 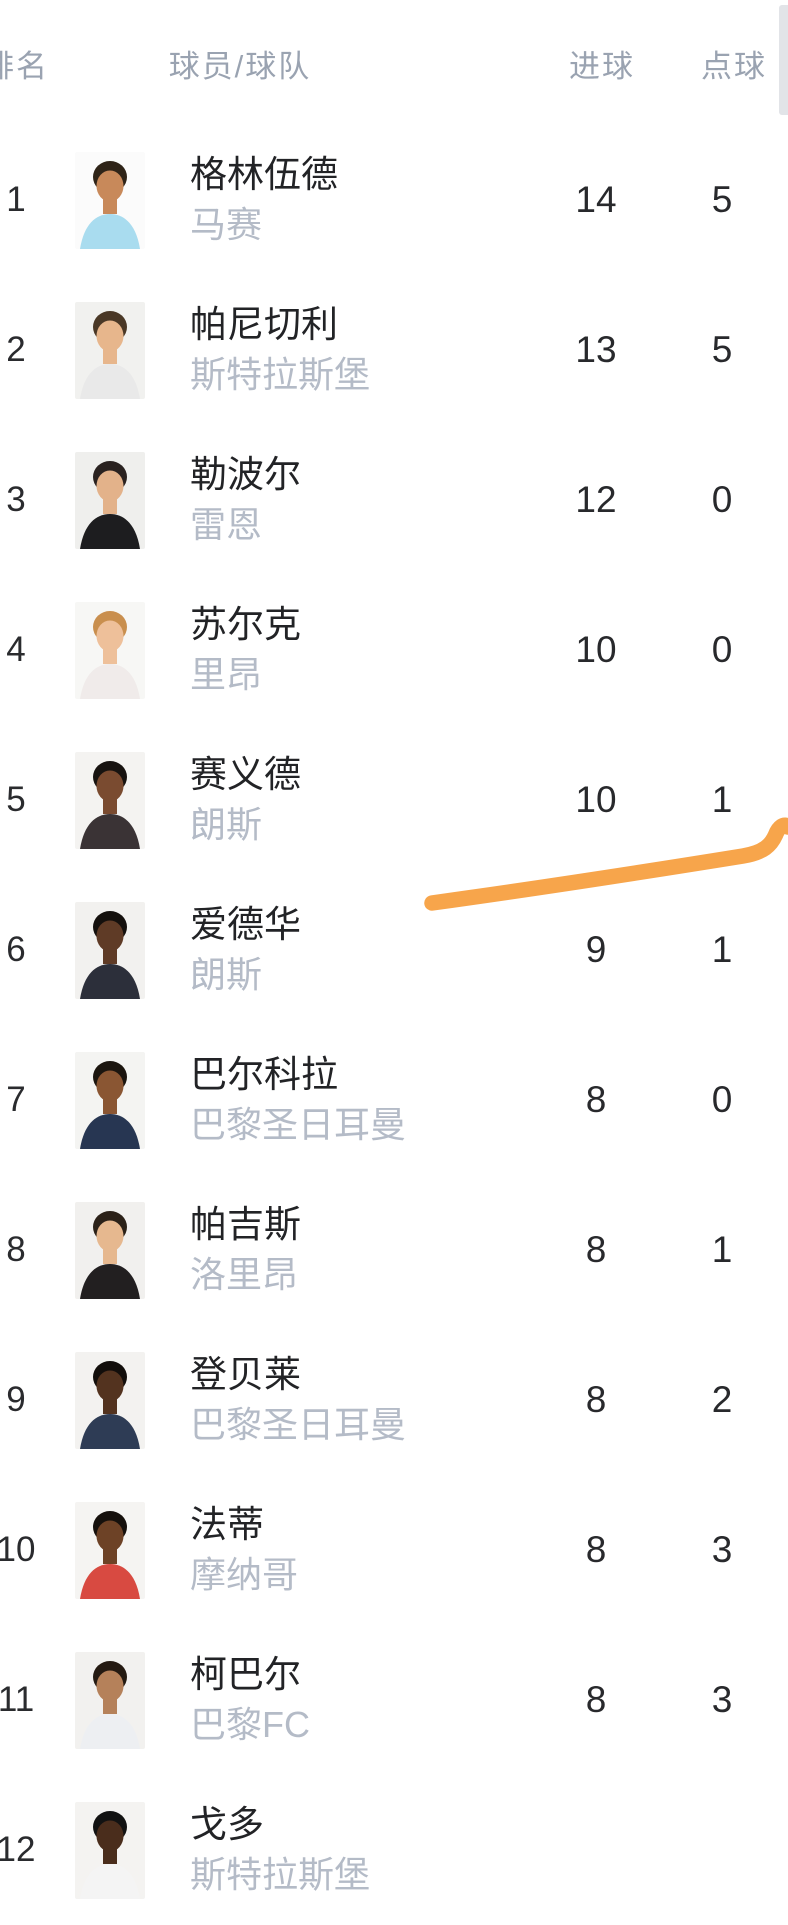 What do you see at coordinates (245, 925) in the screenshot?
I see `player-name: 爱德华` at bounding box center [245, 925].